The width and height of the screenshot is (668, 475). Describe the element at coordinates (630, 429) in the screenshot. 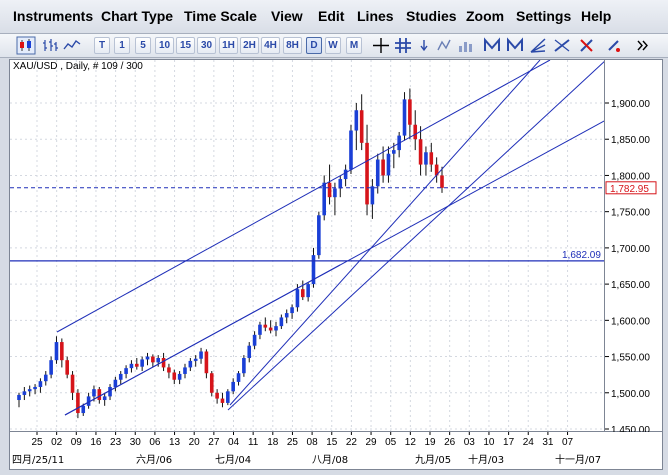

I see `y-tick-label: 1,450.00` at that location.